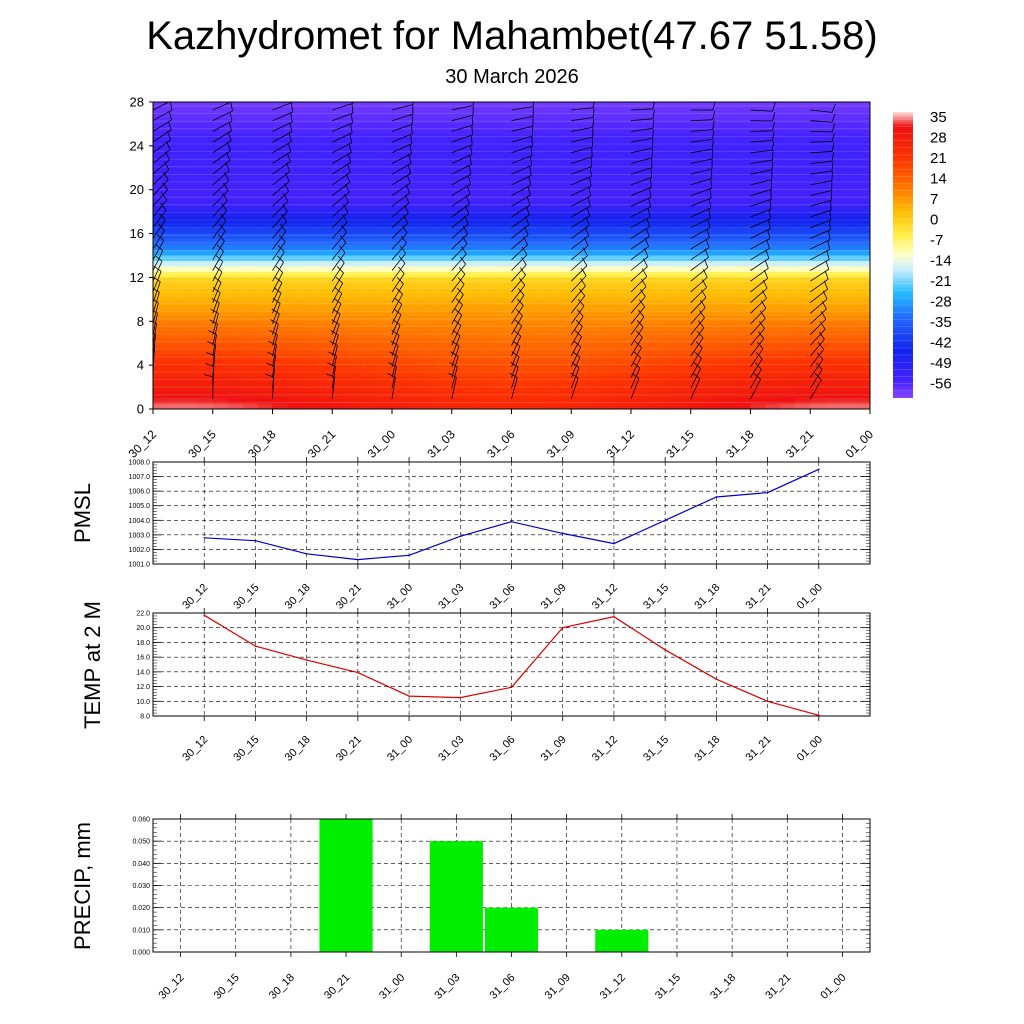 The image size is (1024, 1024). I want to click on temp-frame, so click(511, 664).